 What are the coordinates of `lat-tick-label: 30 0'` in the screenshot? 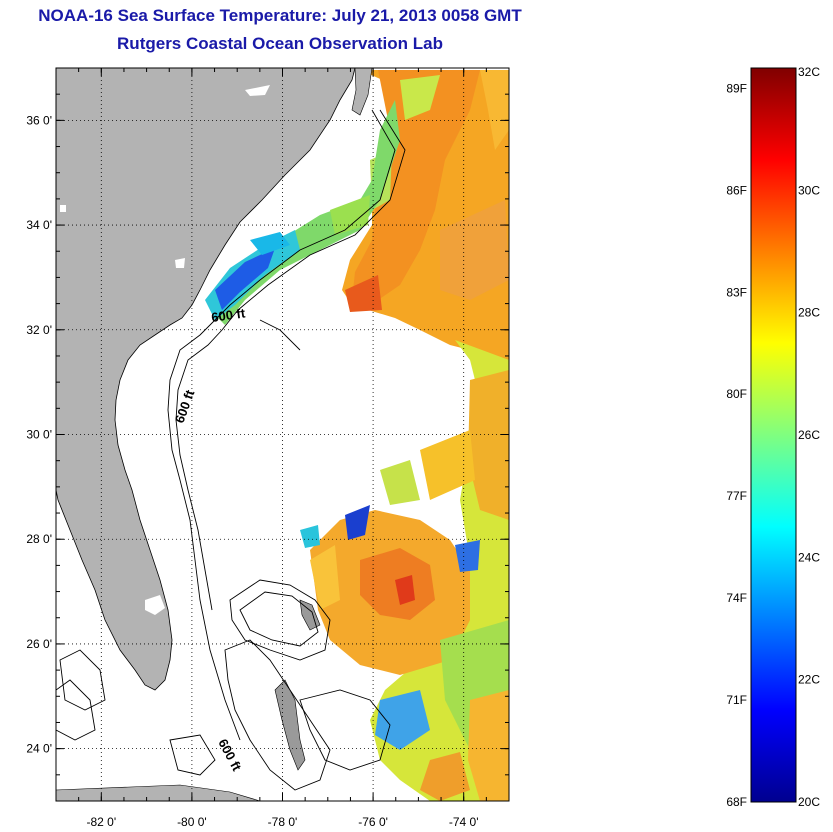 It's located at (39, 435).